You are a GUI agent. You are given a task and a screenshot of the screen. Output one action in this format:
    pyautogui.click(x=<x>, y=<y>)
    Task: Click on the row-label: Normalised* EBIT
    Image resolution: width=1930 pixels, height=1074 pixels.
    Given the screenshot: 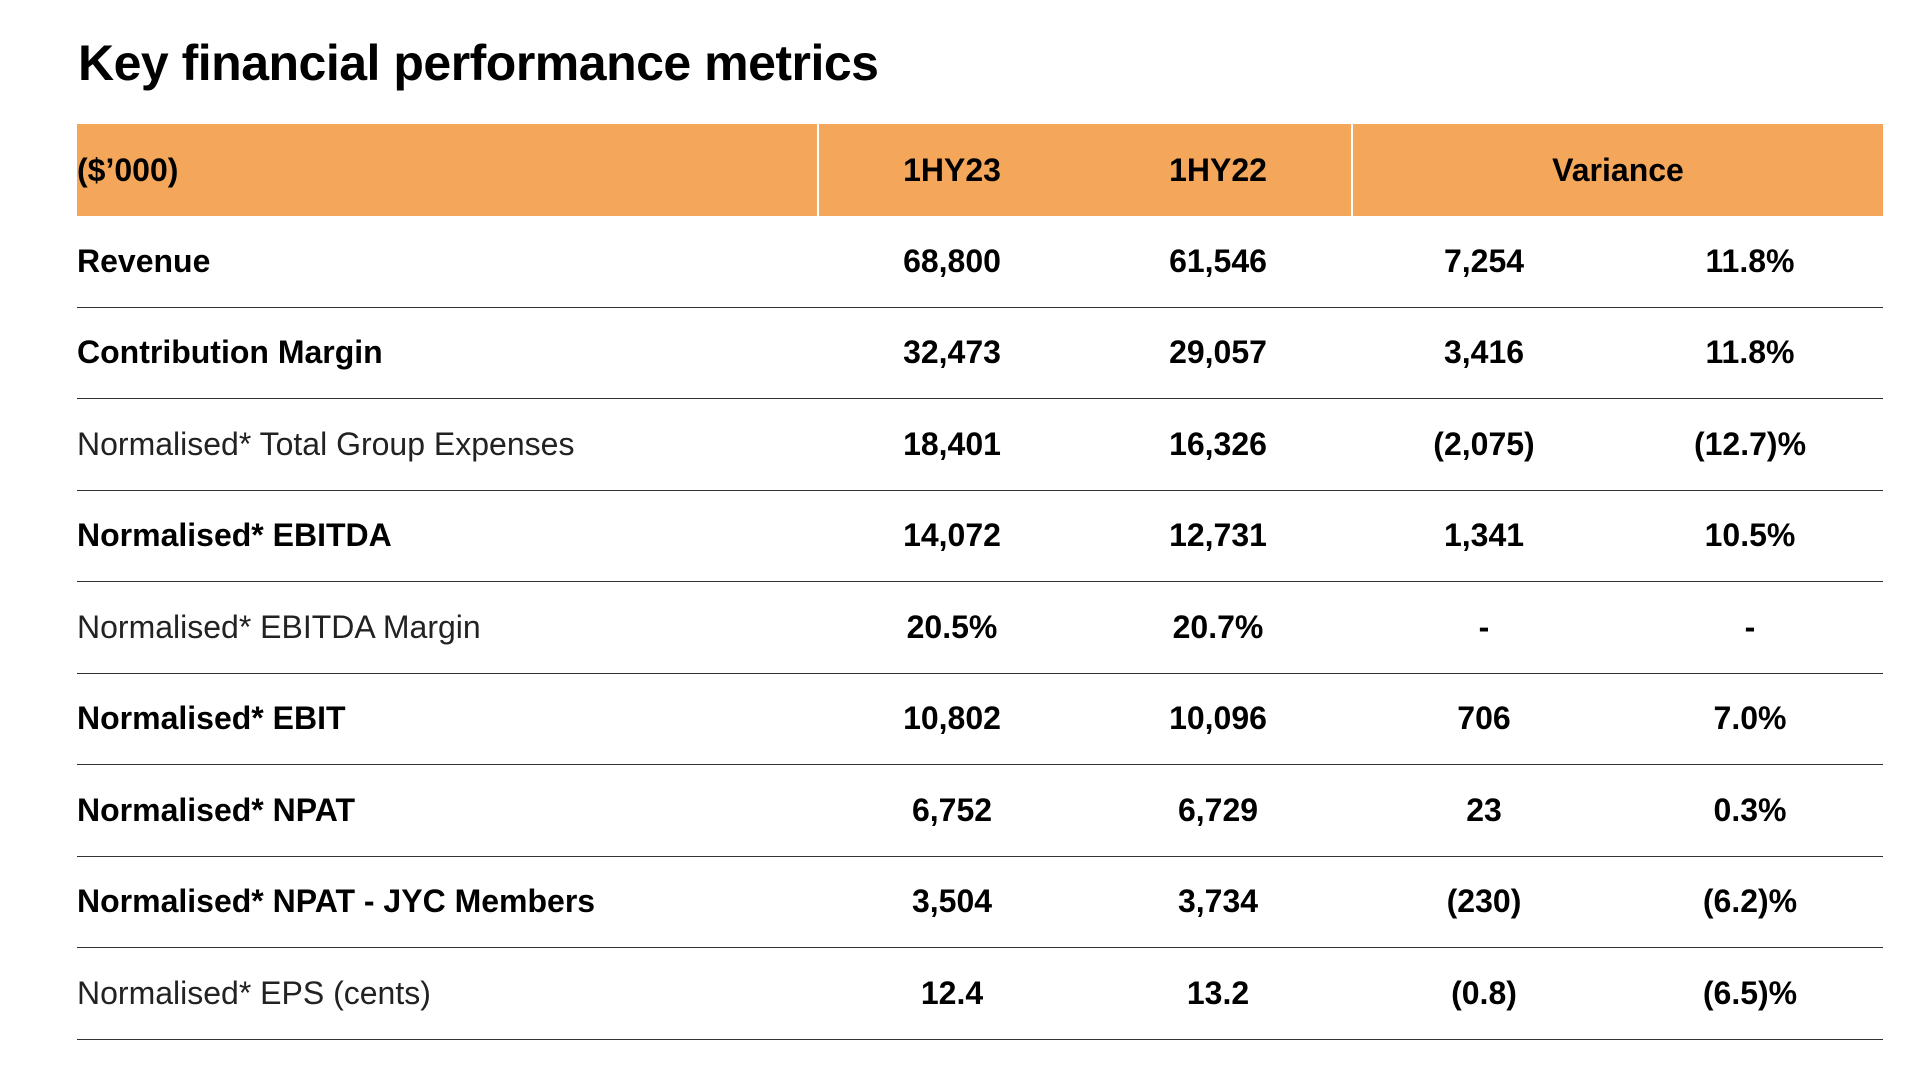 What is the action you would take?
    pyautogui.click(x=211, y=718)
    